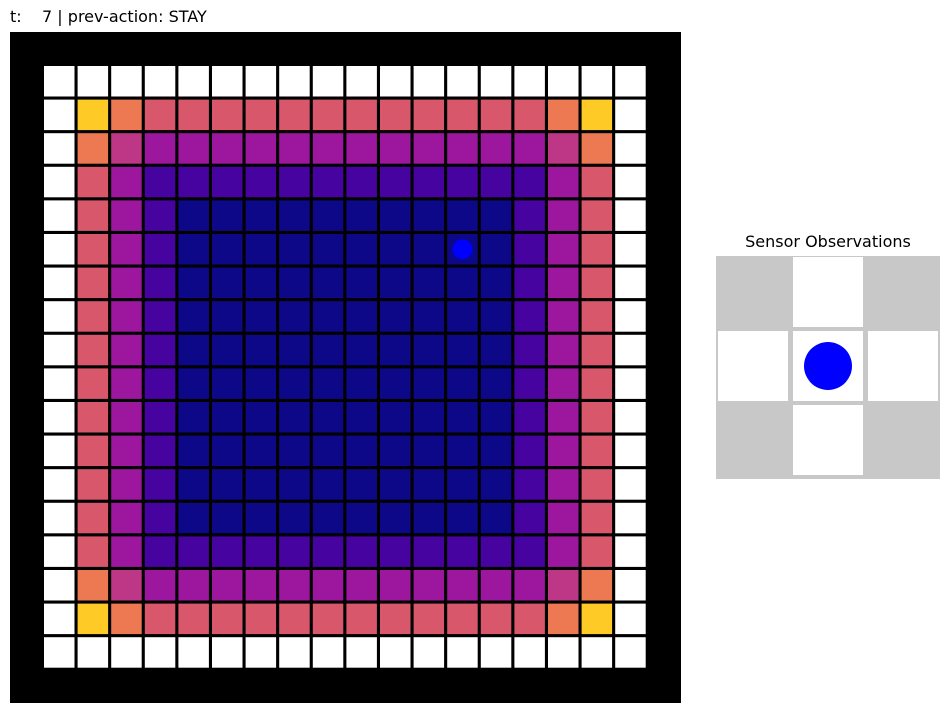 This screenshot has width=950, height=713. I want to click on prev-action-label: prev-action:, so click(115, 16).